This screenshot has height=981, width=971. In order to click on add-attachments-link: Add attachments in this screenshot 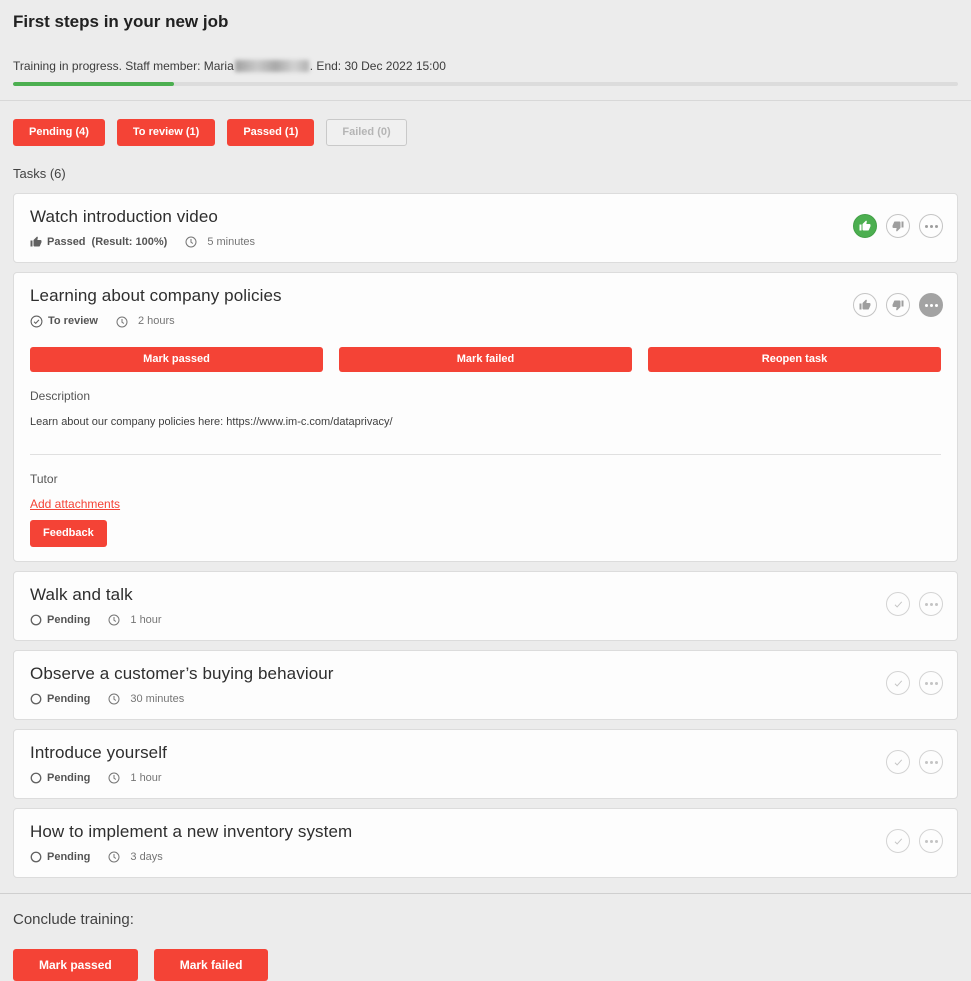, I will do `click(75, 504)`.